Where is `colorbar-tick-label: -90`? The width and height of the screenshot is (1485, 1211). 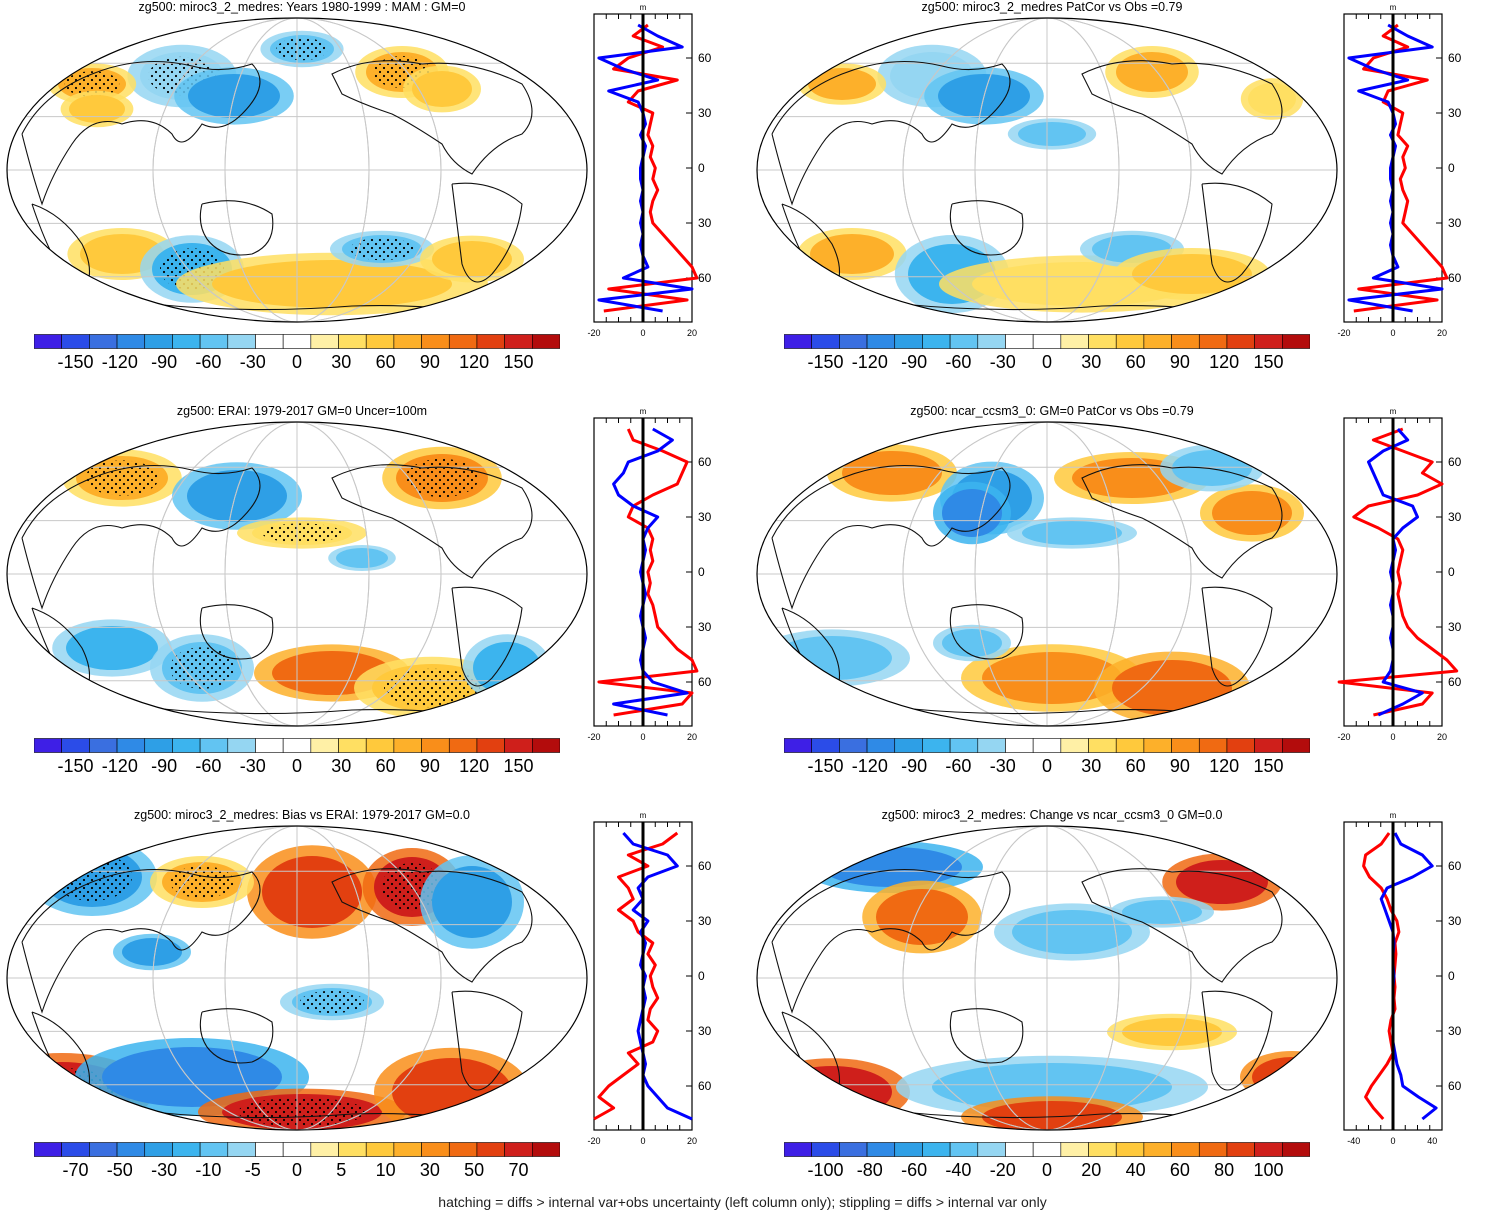 colorbar-tick-label: -90 is located at coordinates (914, 766).